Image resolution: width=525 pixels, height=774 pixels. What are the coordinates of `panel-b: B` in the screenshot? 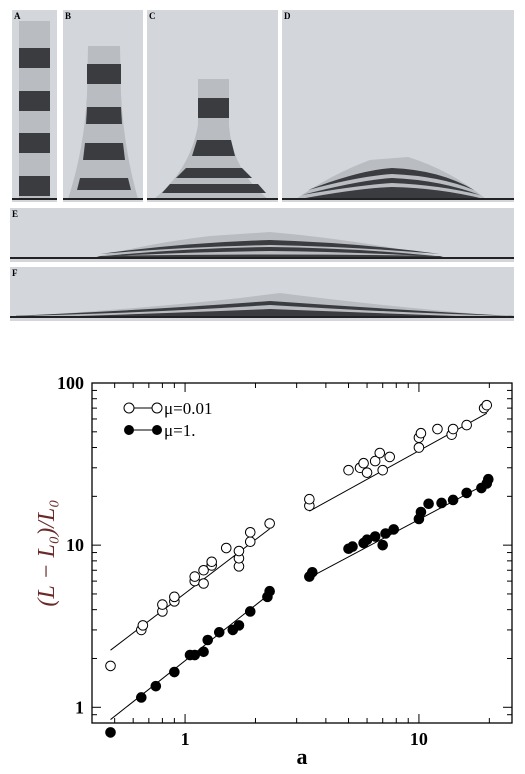 It's located at (103, 106).